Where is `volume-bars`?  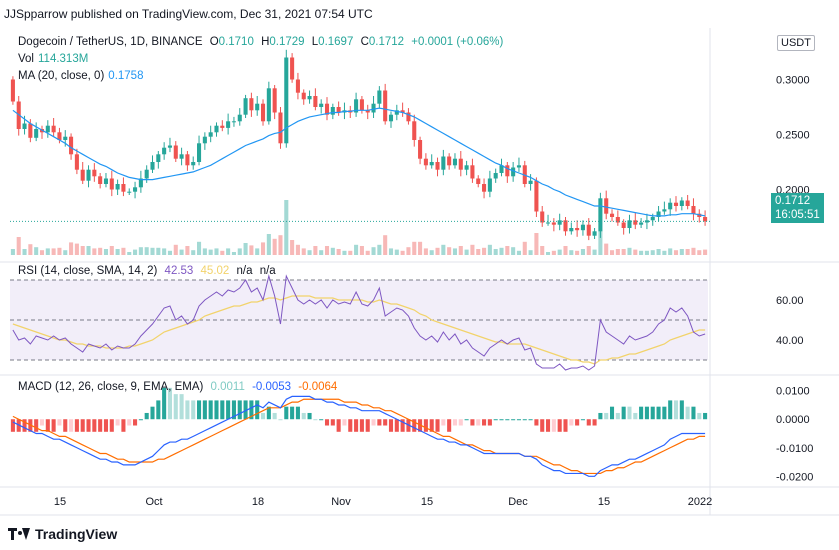
volume-bars is located at coordinates (359, 227).